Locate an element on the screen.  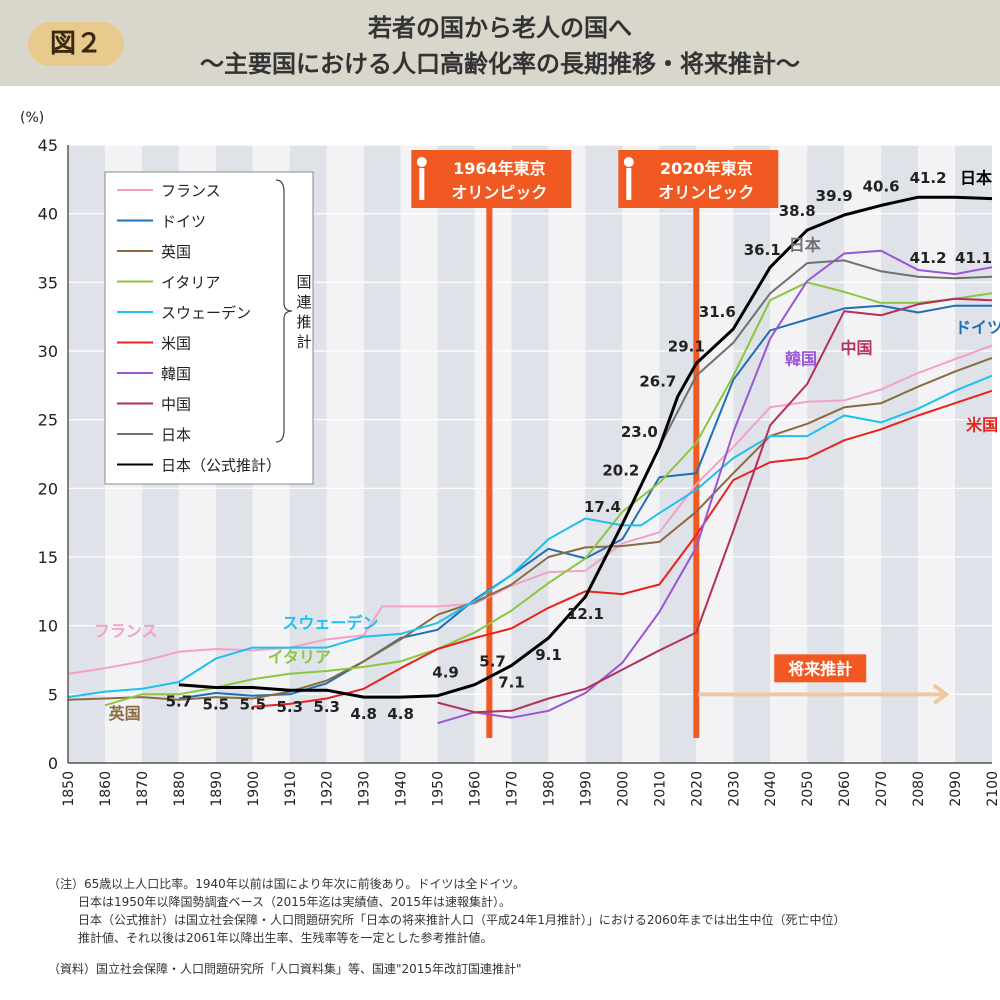
y-axis-label: (%) is located at coordinates (32, 118).